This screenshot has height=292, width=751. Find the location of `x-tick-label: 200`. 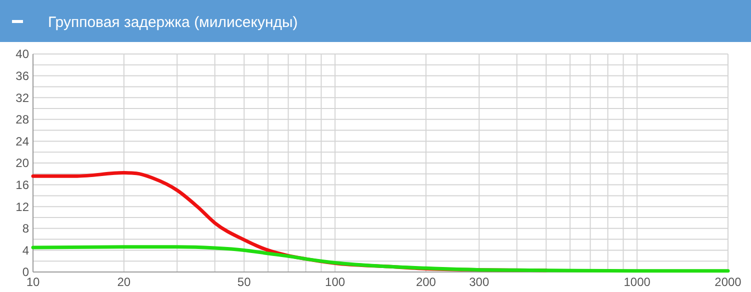

x-tick-label: 200 is located at coordinates (426, 282).